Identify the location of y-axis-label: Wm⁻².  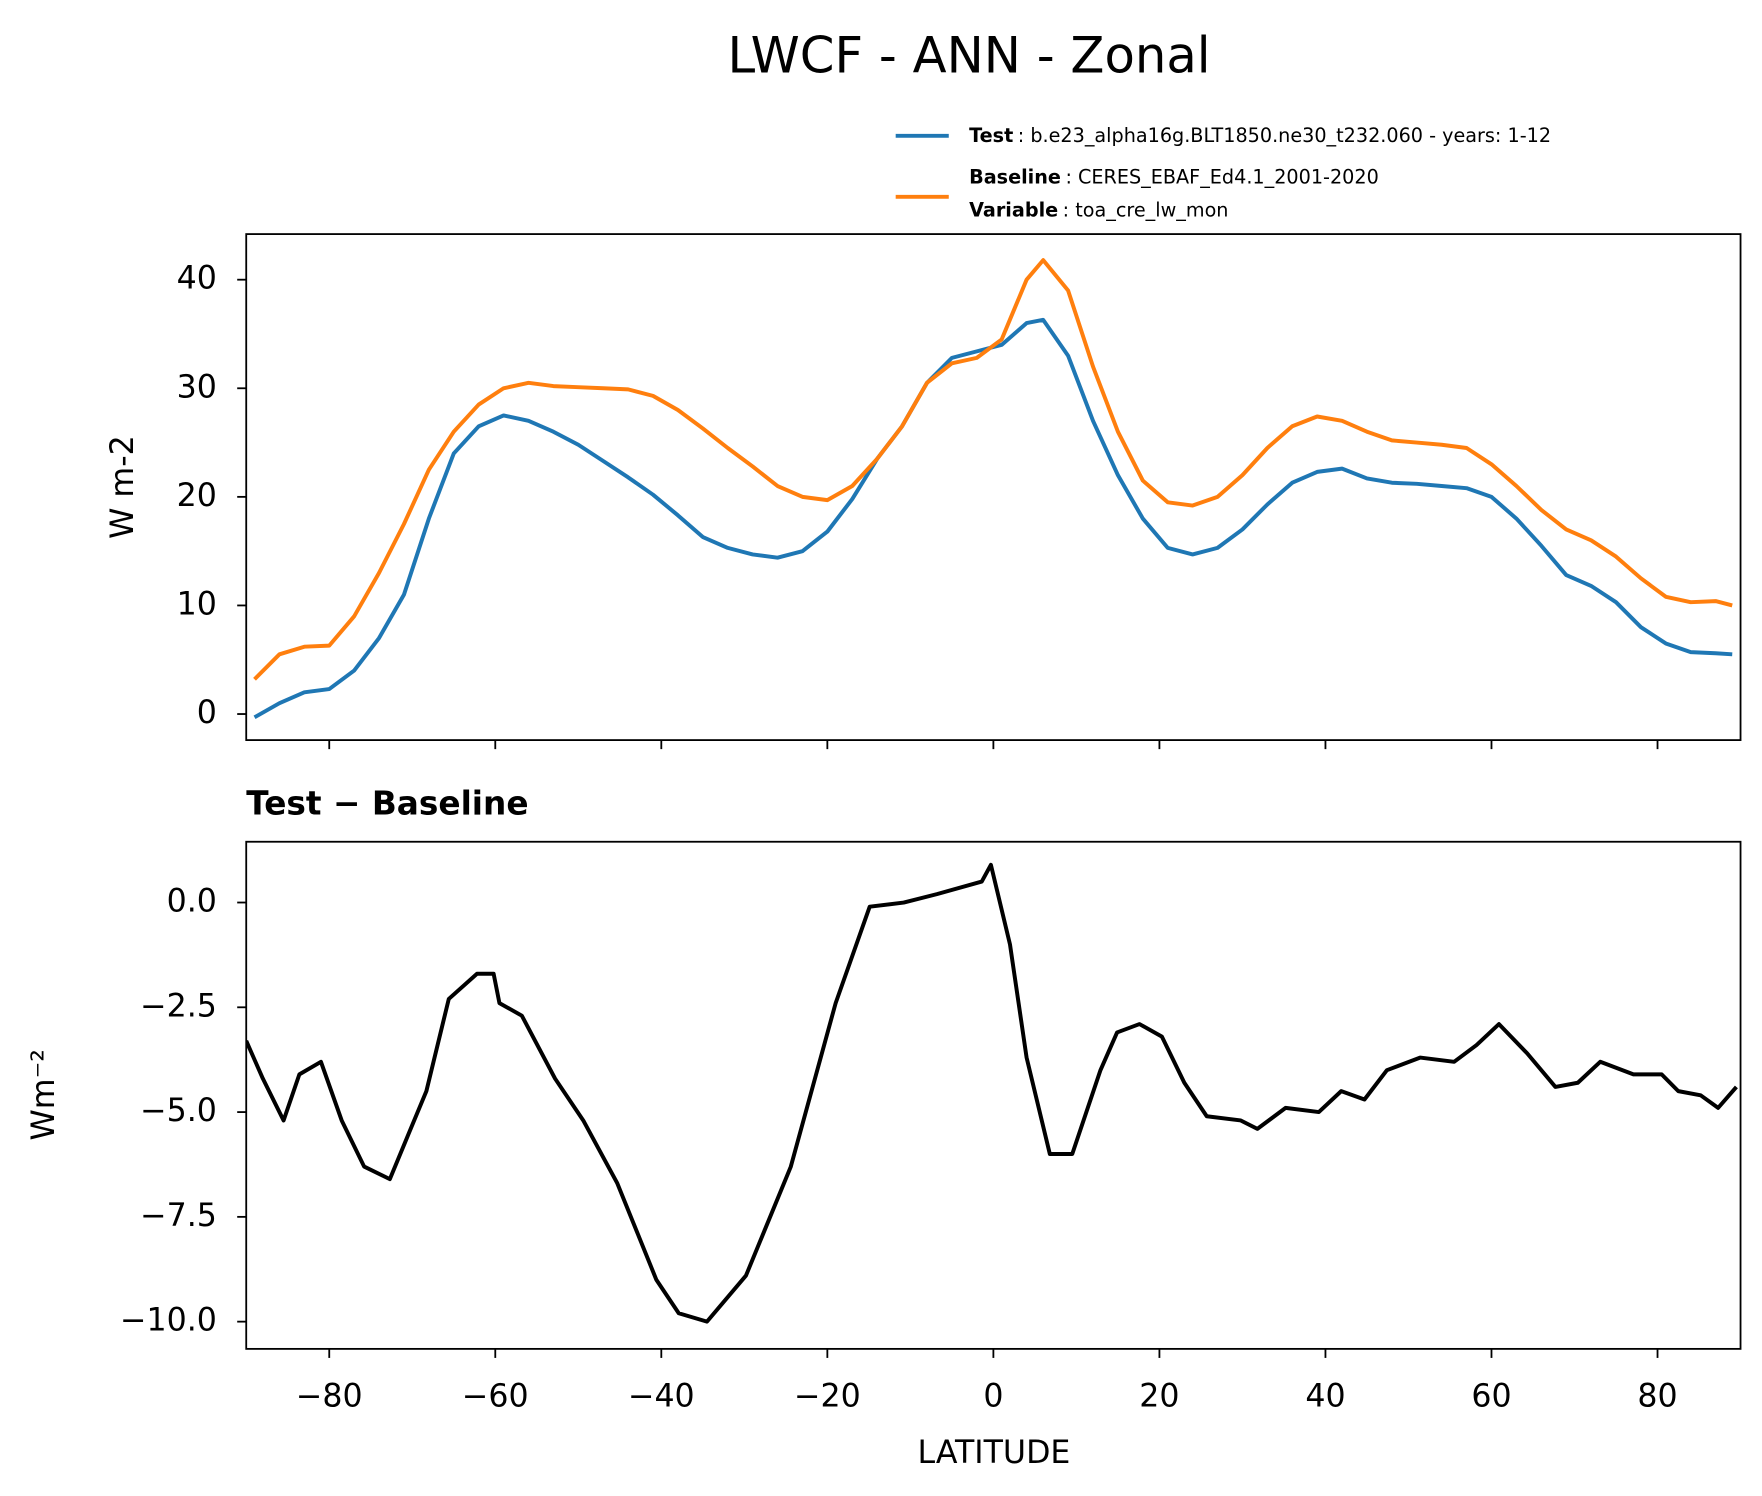
(44, 1094).